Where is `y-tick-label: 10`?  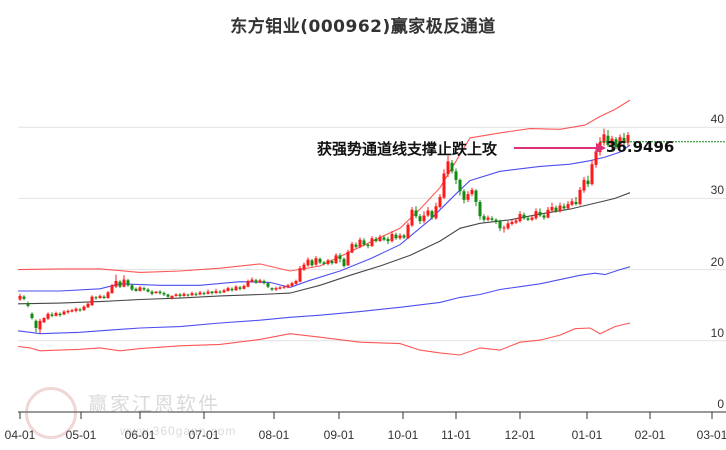
y-tick-label: 10 is located at coordinates (717, 332).